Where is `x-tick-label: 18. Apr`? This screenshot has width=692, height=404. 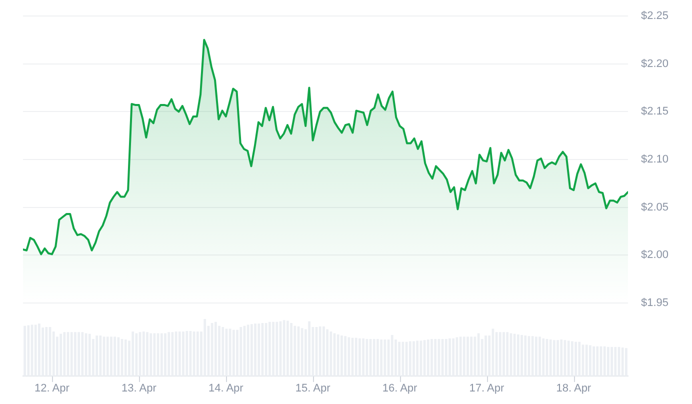 x-tick-label: 18. Apr is located at coordinates (574, 388).